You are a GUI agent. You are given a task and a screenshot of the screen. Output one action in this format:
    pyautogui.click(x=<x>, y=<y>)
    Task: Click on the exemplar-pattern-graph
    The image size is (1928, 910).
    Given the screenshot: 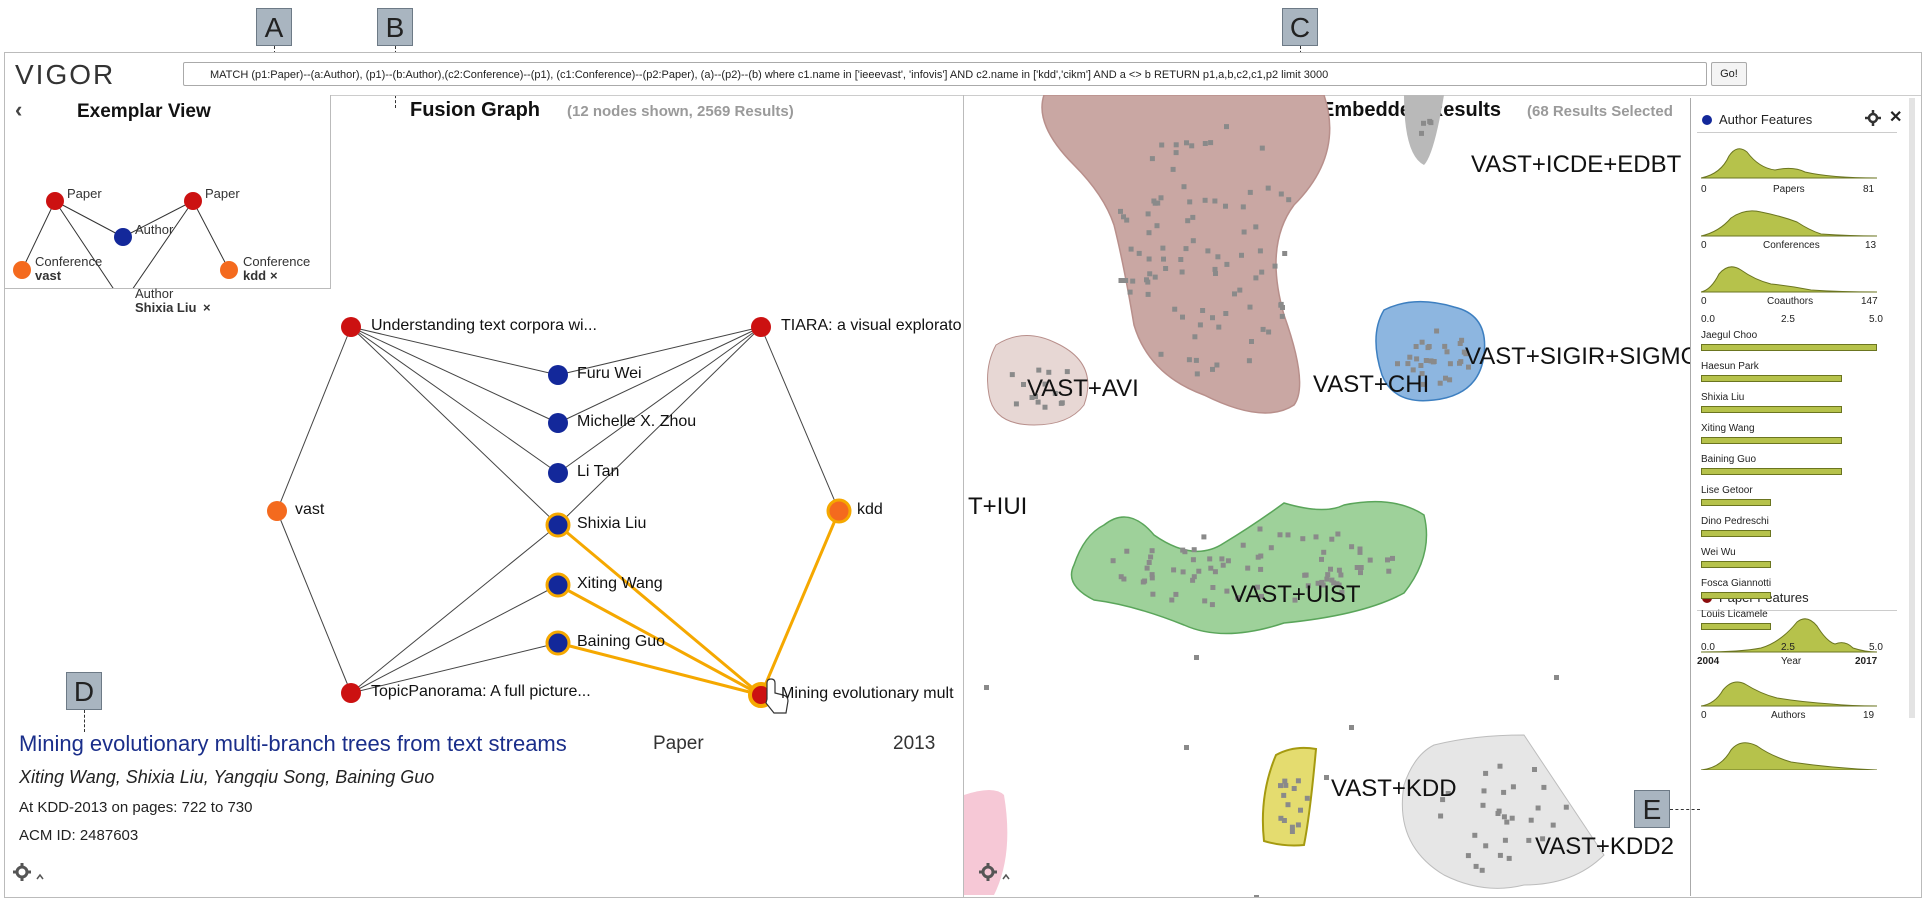 What is the action you would take?
    pyautogui.click(x=167, y=191)
    